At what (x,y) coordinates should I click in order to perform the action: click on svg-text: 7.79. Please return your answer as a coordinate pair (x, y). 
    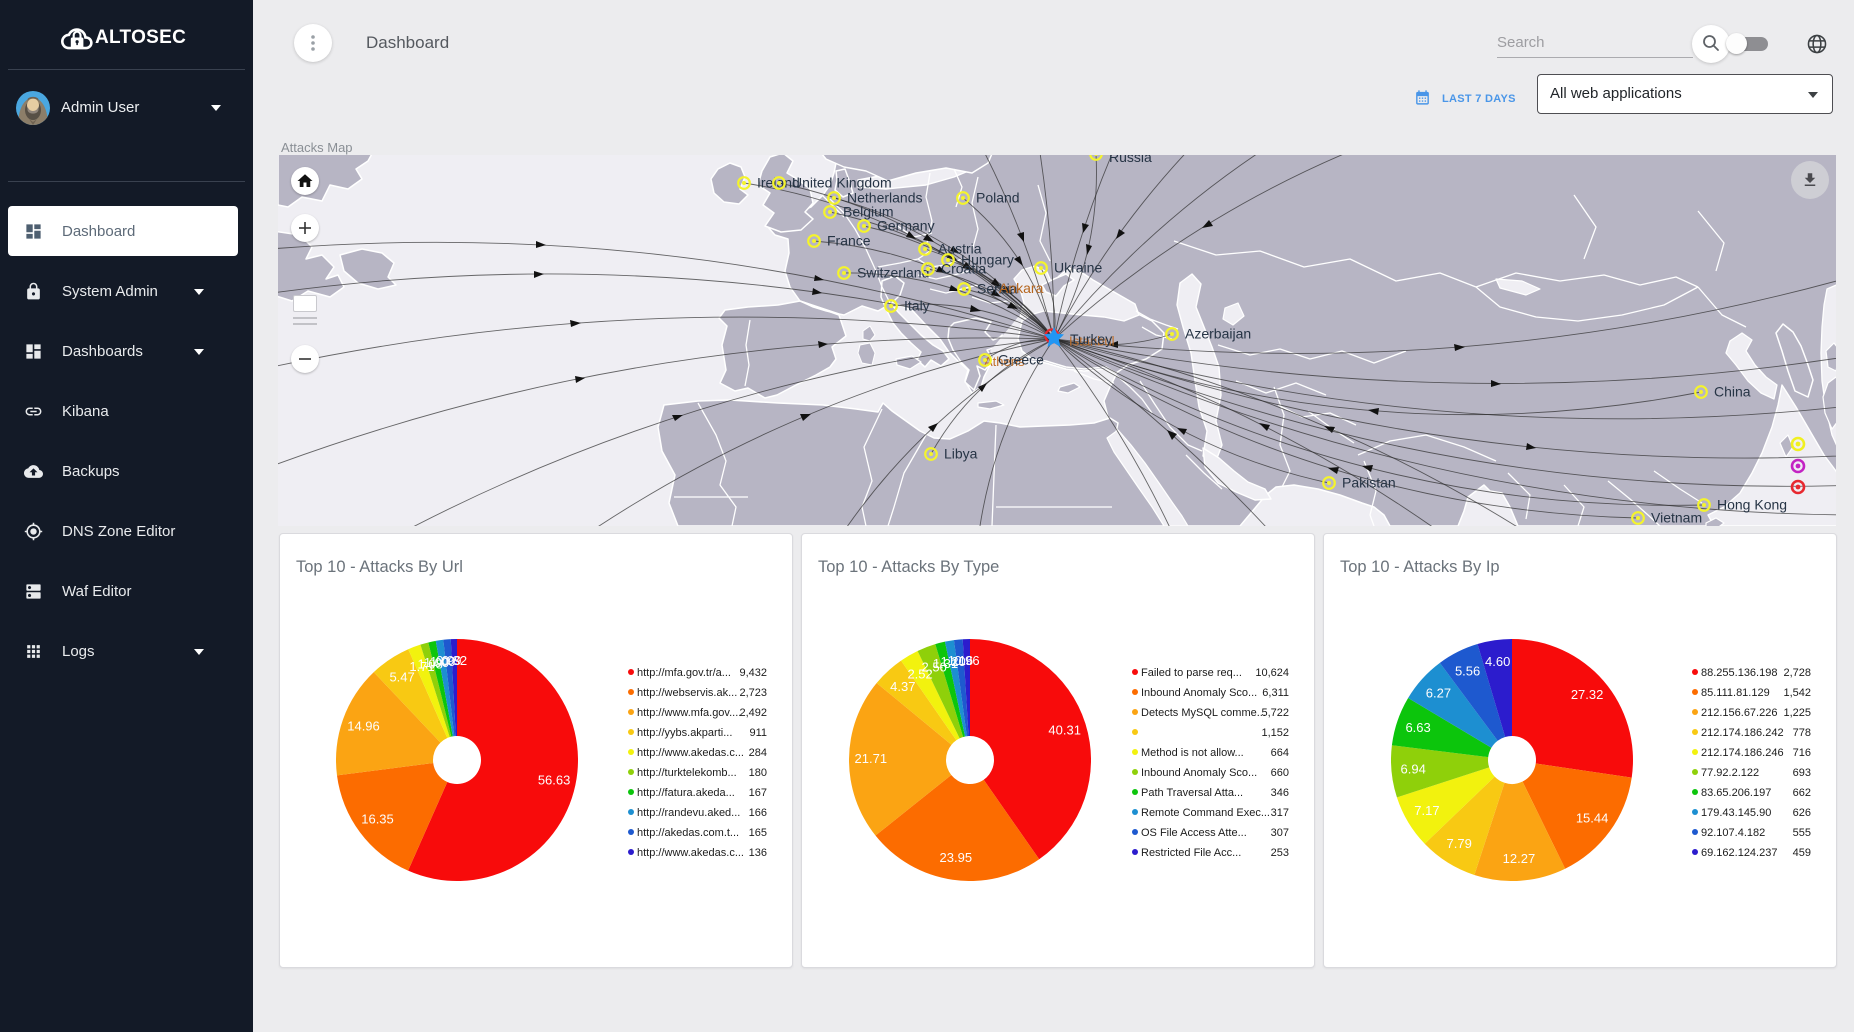
    Looking at the image, I should click on (1459, 843).